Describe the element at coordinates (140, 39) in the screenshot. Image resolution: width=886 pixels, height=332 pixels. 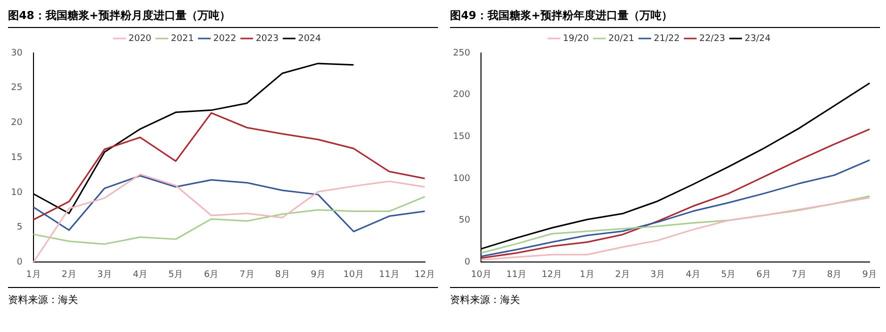
I see `legend-label: 2020` at that location.